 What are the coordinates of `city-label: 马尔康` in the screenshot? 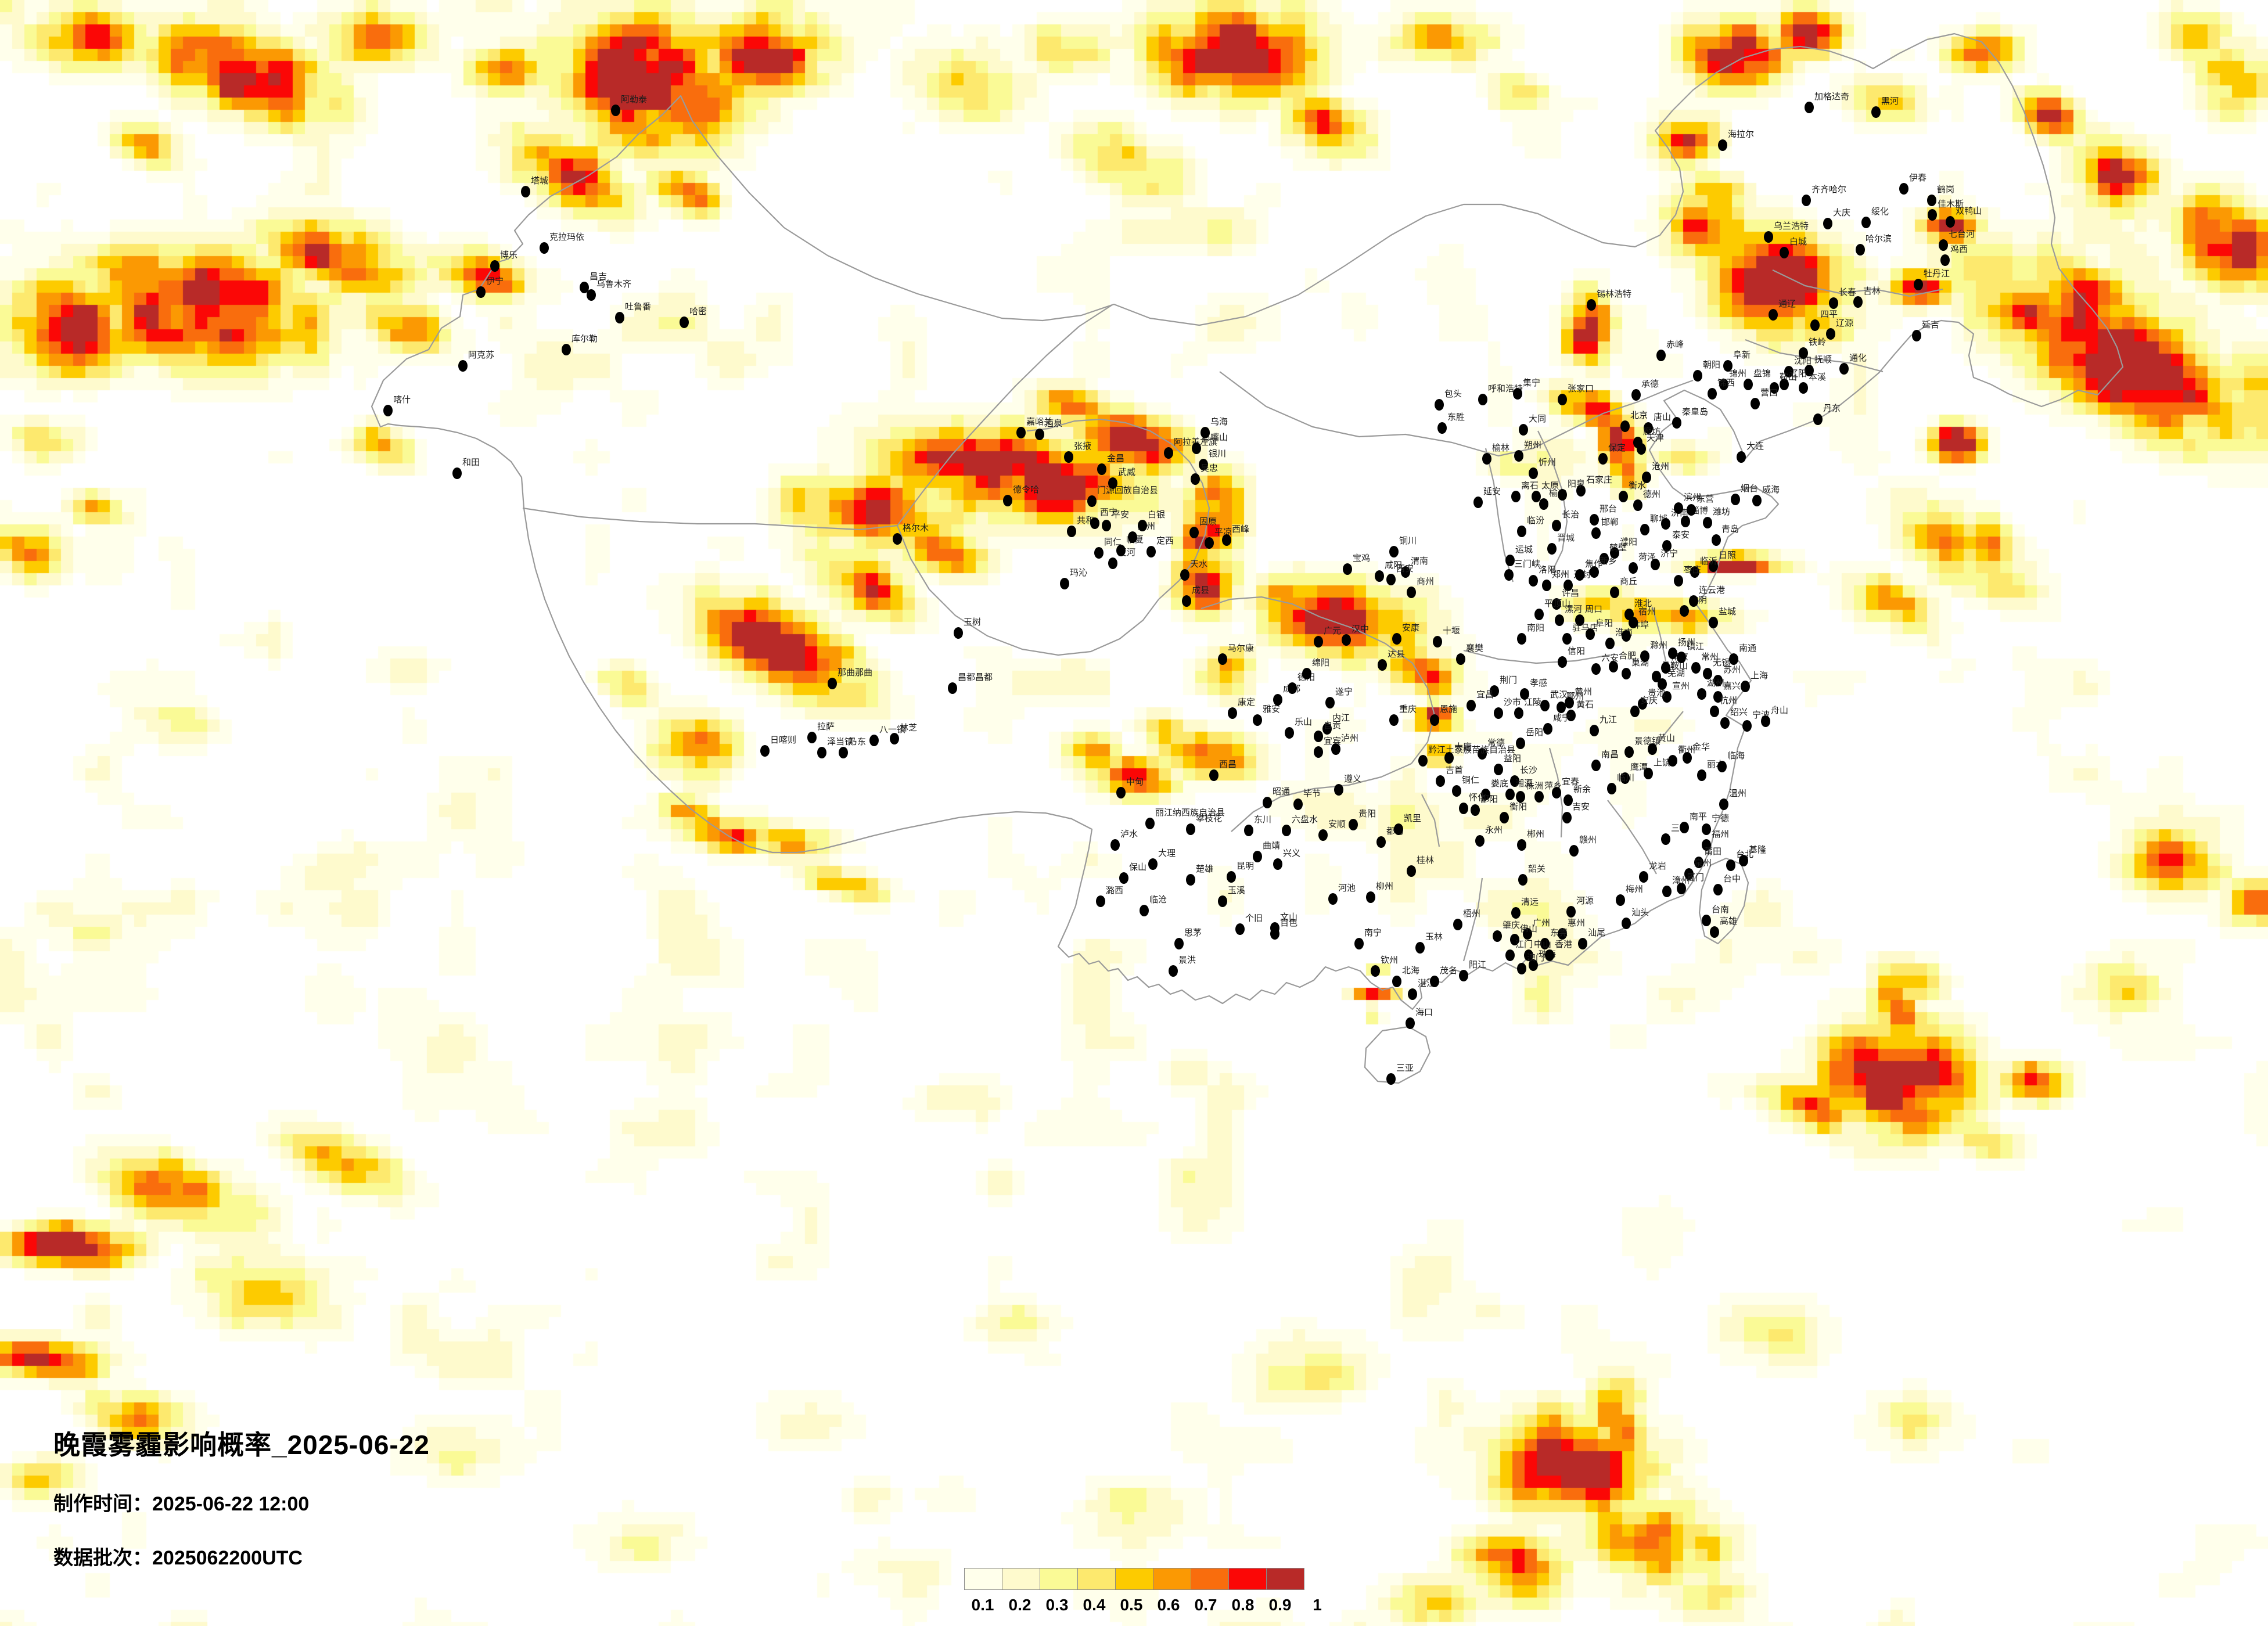 It's located at (1241, 648).